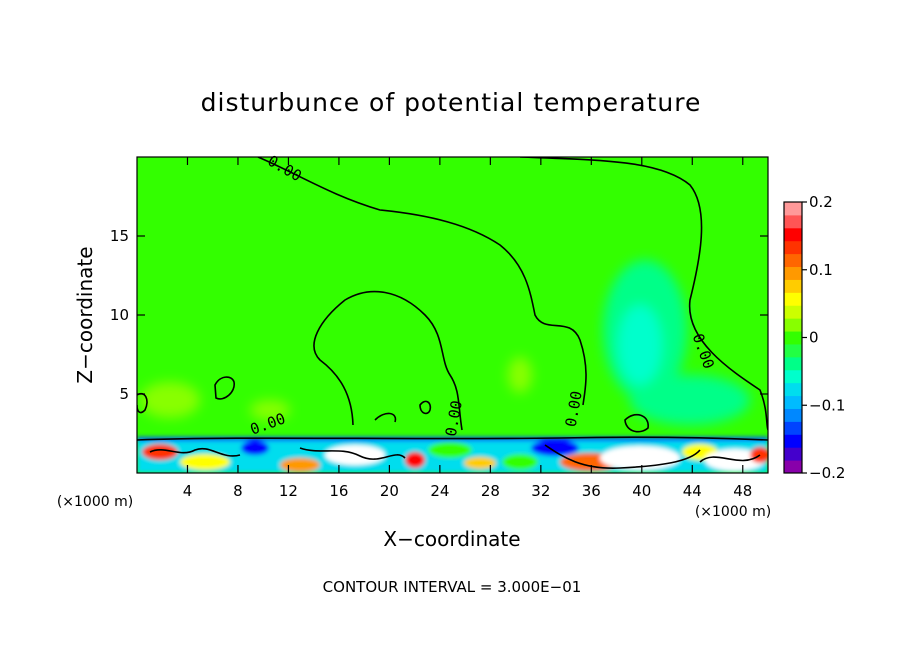 Image resolution: width=904 pixels, height=654 pixels. I want to click on x-tick-label: 12, so click(288, 491).